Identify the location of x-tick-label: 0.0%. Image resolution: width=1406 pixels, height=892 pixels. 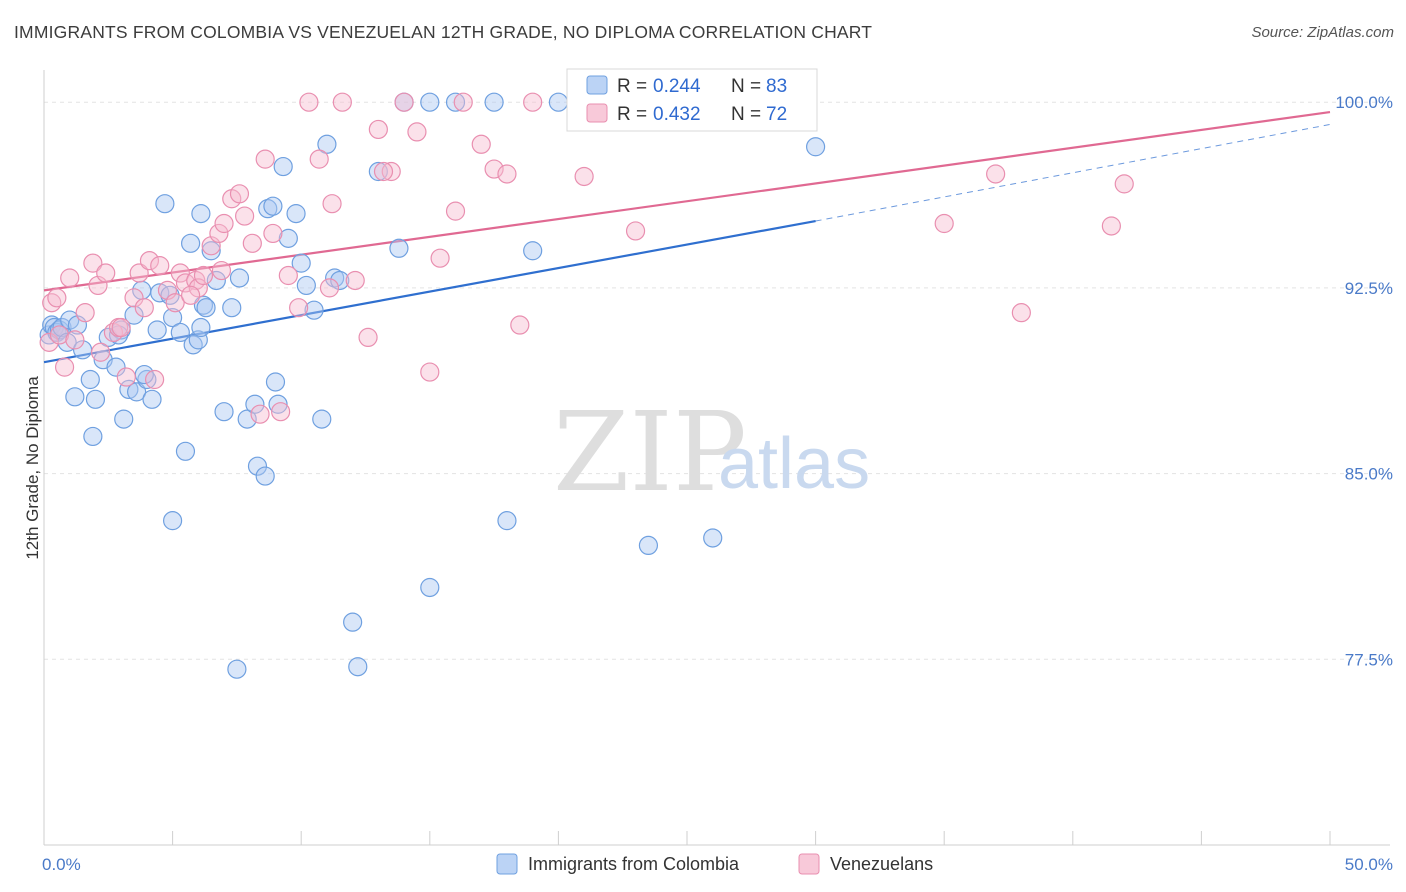
(61, 864).